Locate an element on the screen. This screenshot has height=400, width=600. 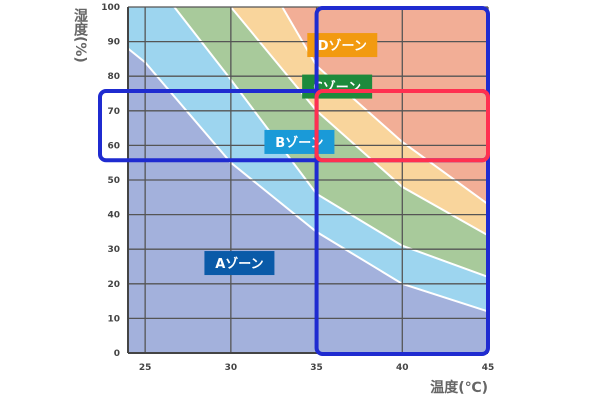
x-tick-label: 35 is located at coordinates (316, 368).